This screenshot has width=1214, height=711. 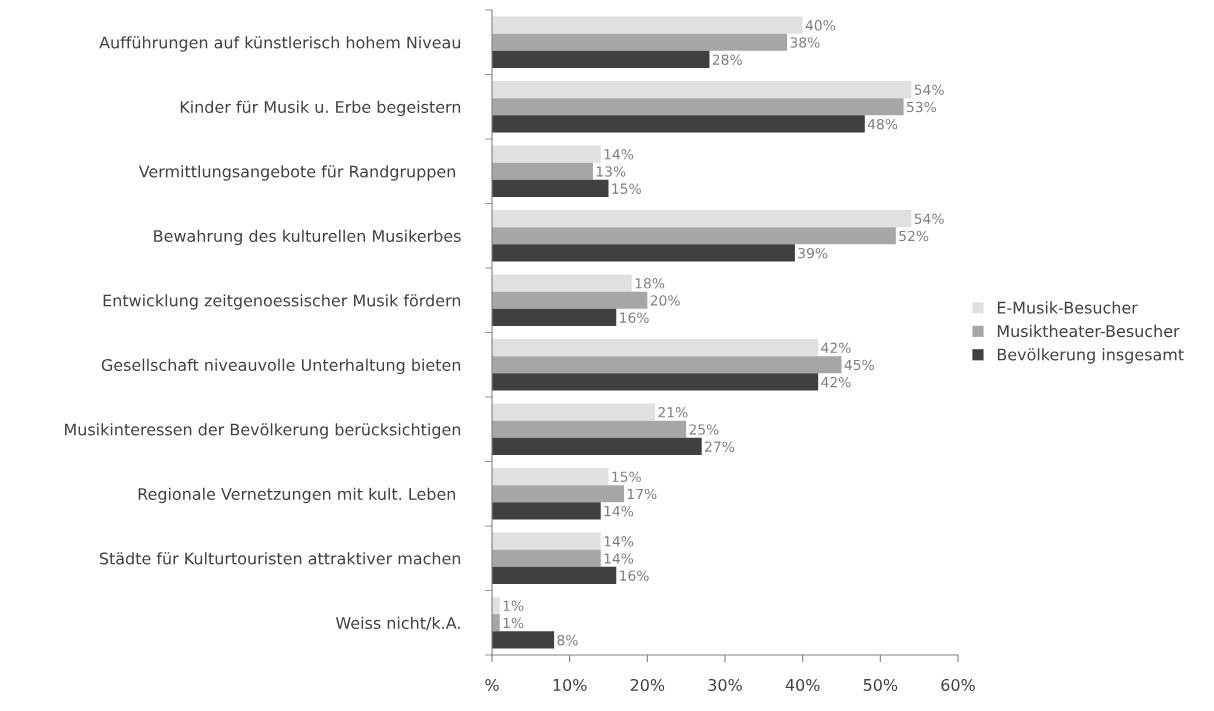 What do you see at coordinates (922, 107) in the screenshot?
I see `data-label: 53%` at bounding box center [922, 107].